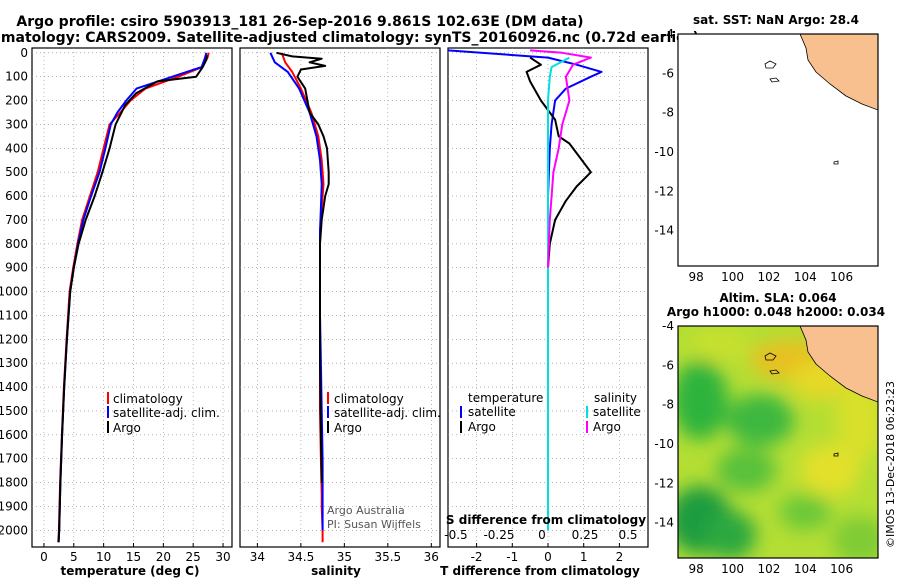  What do you see at coordinates (16, 148) in the screenshot?
I see `depth-tick-label: 400` at bounding box center [16, 148].